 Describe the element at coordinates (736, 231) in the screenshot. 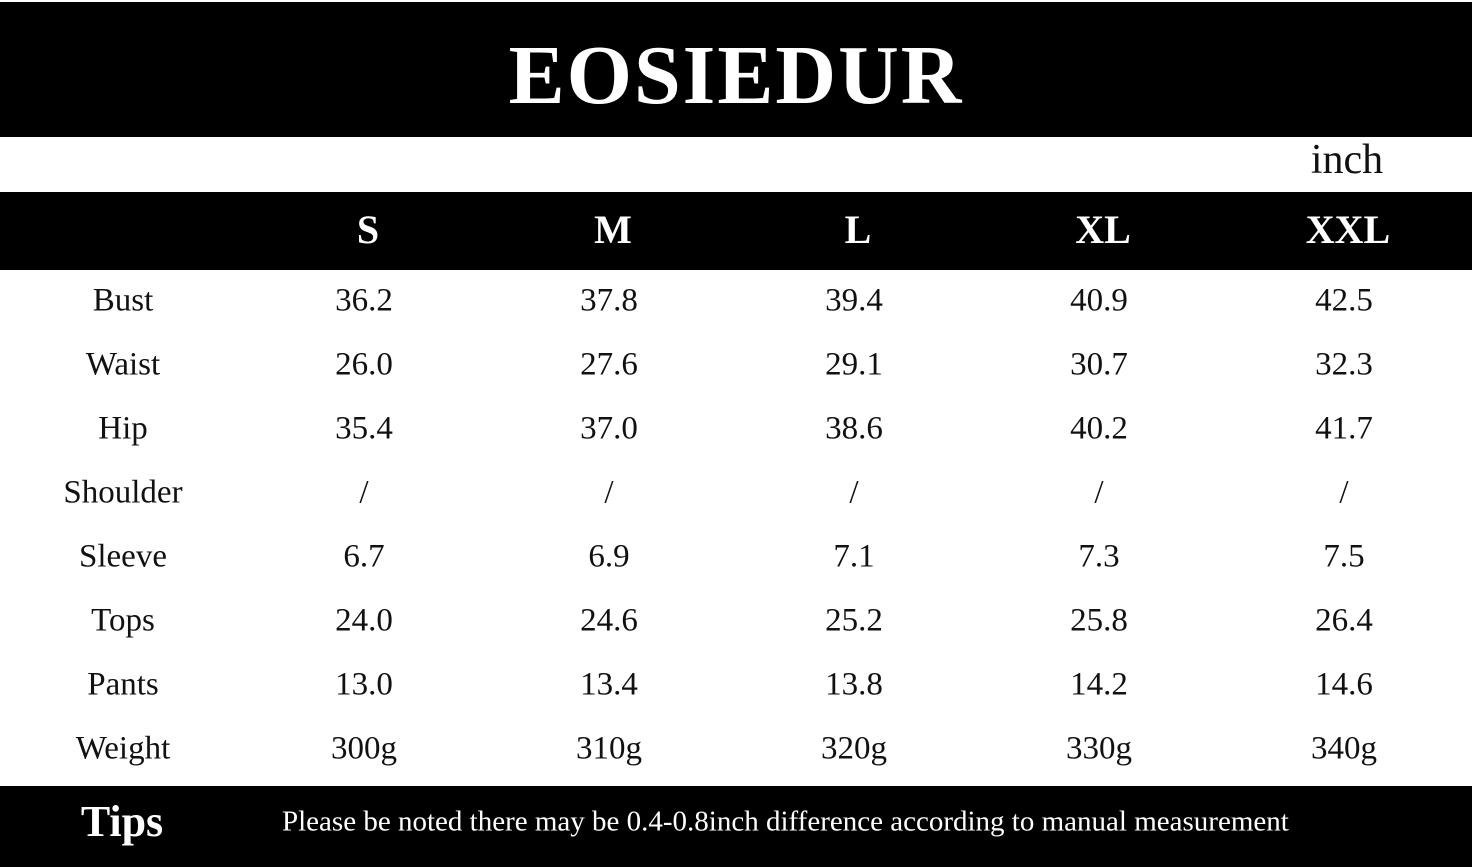

I see `header-row` at that location.